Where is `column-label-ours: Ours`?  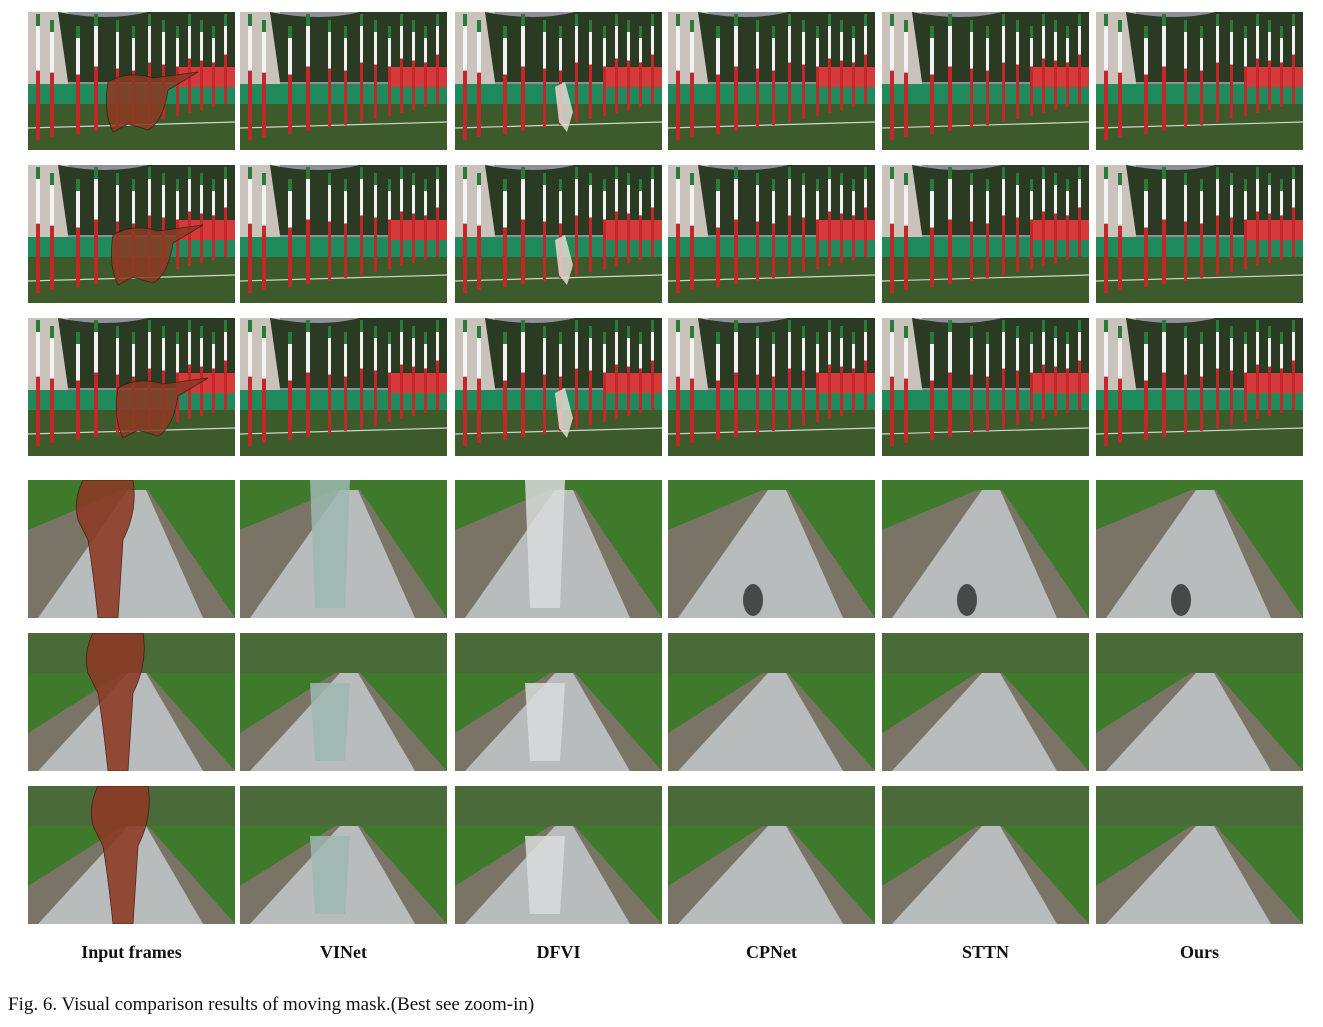 column-label-ours: Ours is located at coordinates (1199, 952).